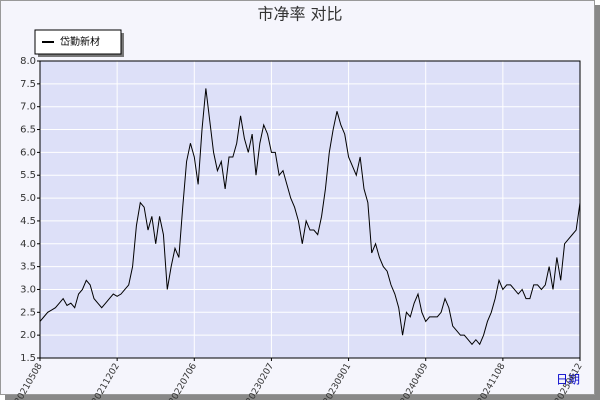  I want to click on y-tick-label: 2.0, so click(28, 335).